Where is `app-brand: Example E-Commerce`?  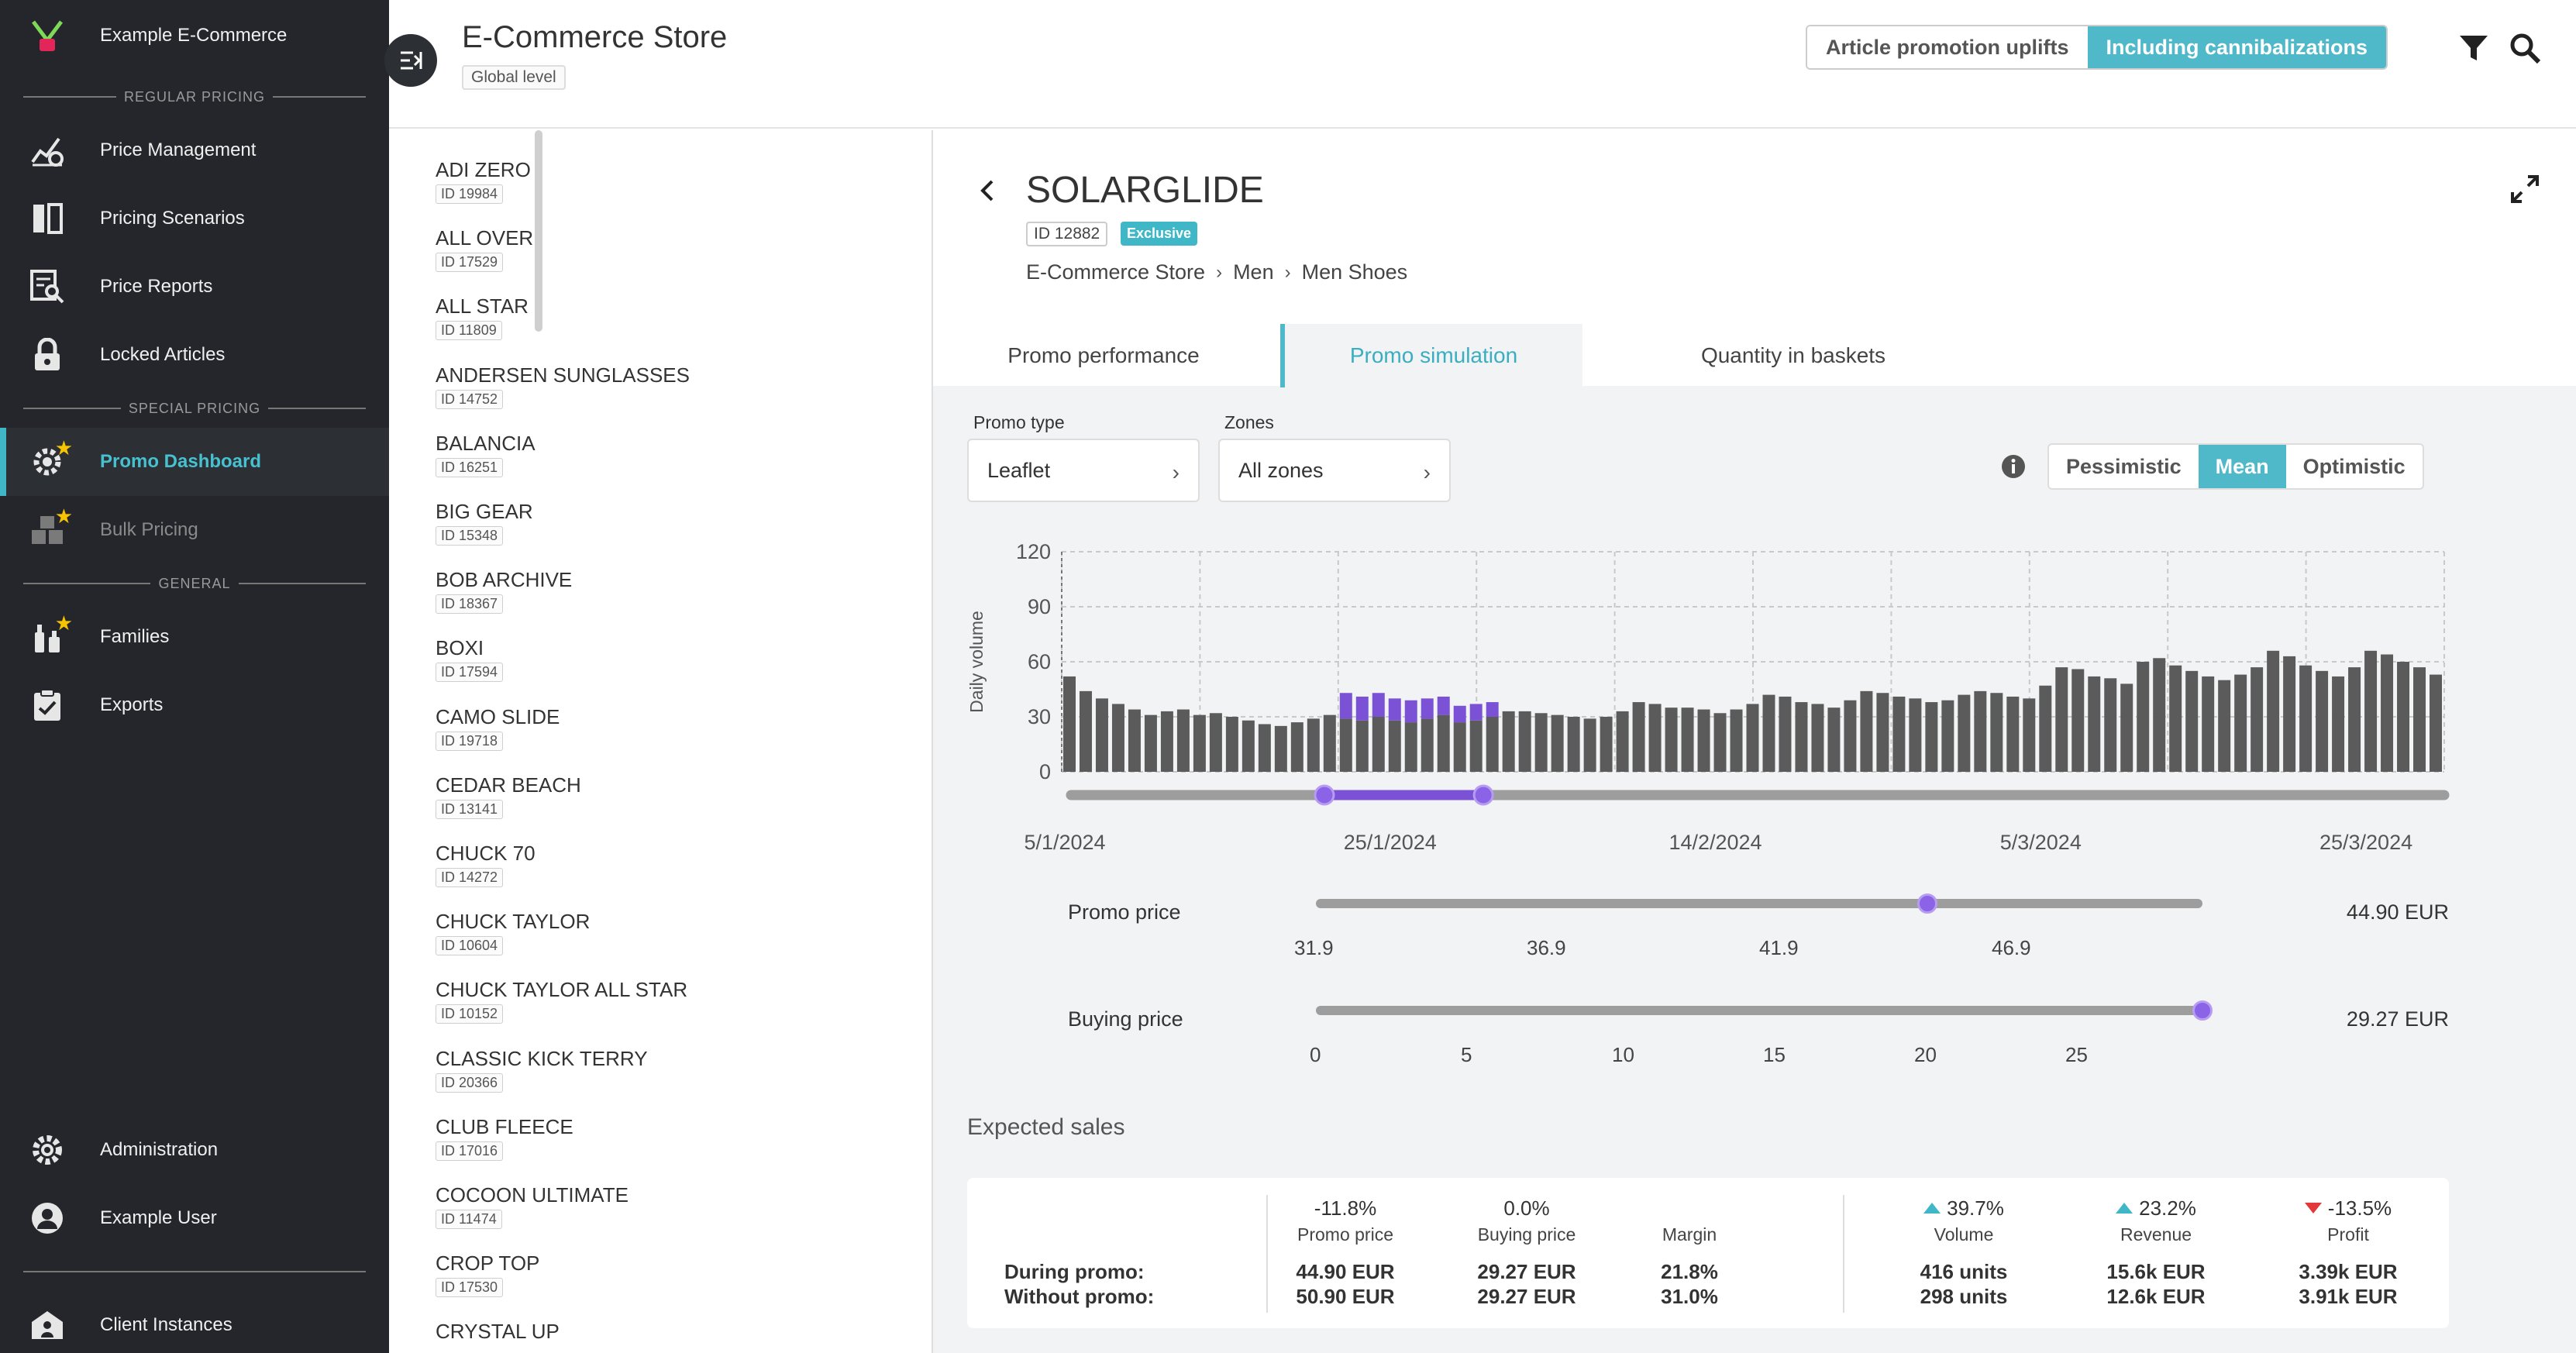
app-brand: Example E-Commerce is located at coordinates (194, 36).